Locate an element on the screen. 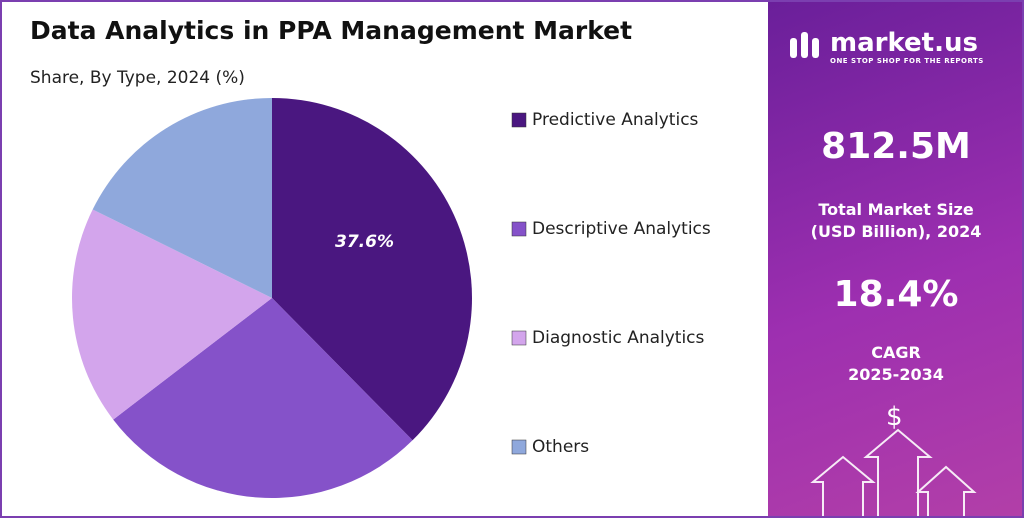 This screenshot has width=1024, height=518. legend-label: Diagnostic Analytics is located at coordinates (618, 338).